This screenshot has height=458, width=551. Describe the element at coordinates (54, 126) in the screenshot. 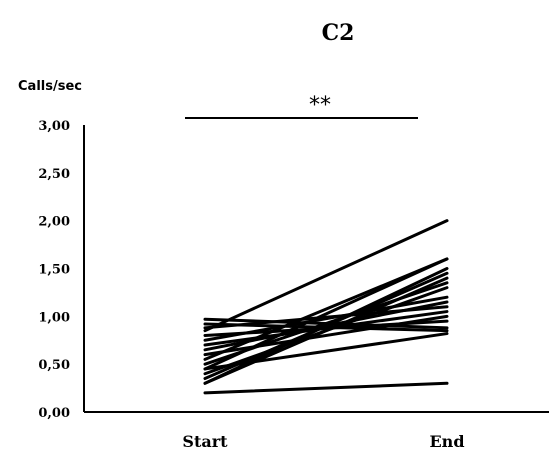

I see `y-tick-label: 3,00` at that location.